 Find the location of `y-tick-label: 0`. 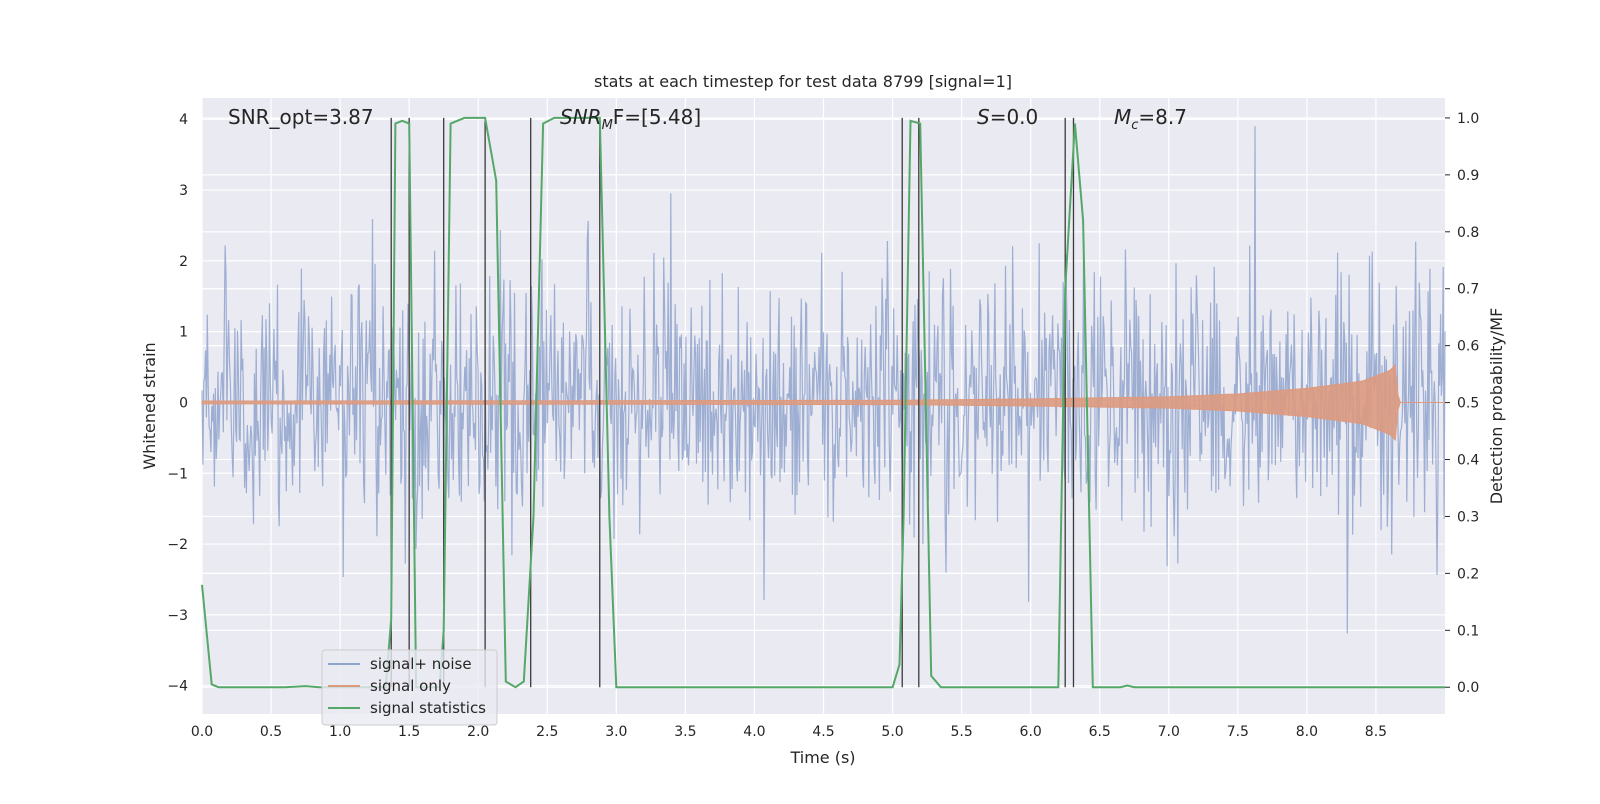

y-tick-label: 0 is located at coordinates (183, 403).